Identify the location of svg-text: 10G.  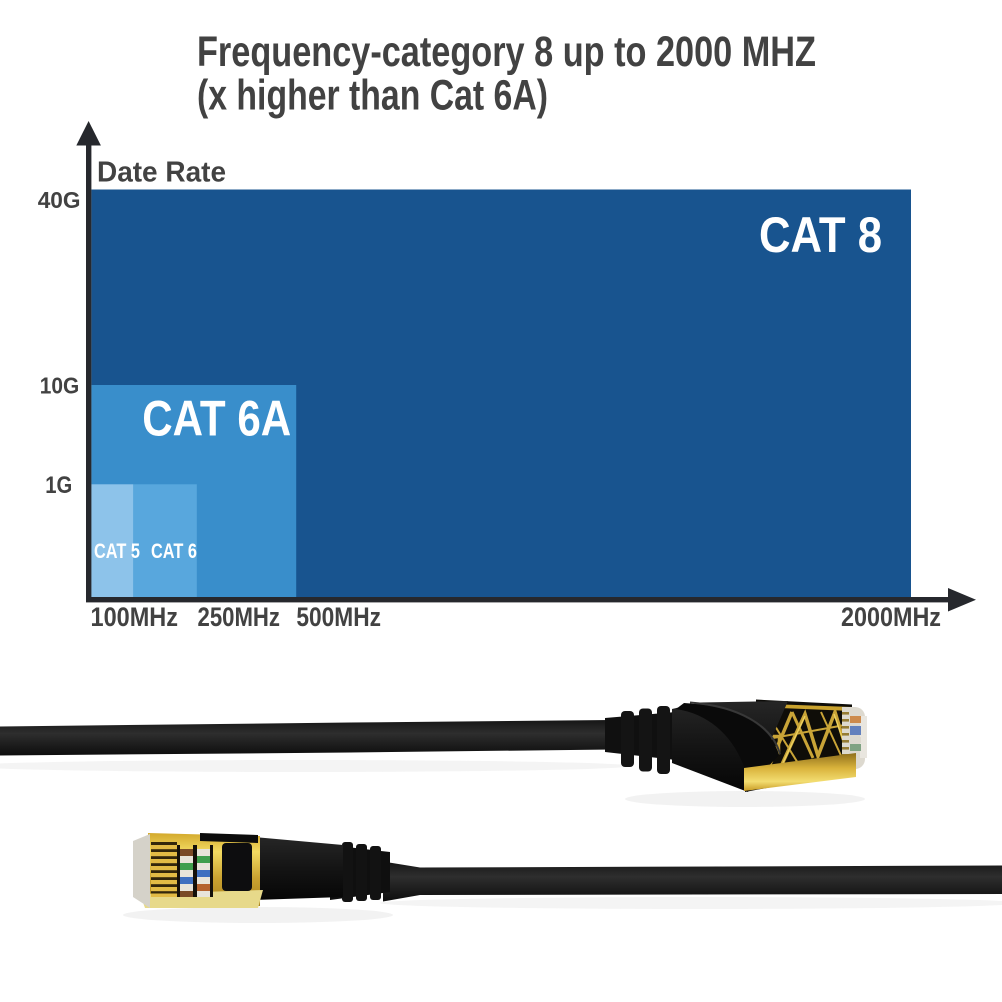
(60, 385).